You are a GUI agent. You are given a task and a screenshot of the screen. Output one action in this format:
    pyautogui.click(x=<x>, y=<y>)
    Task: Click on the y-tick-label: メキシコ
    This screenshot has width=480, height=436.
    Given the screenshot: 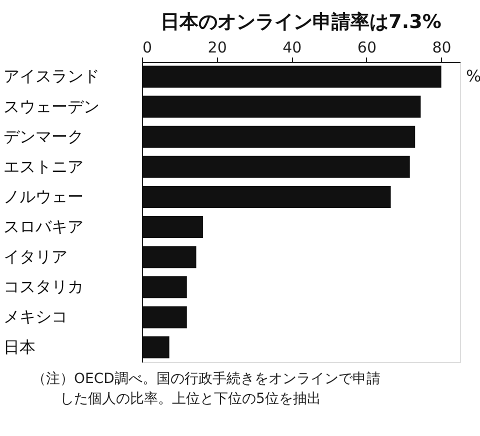 What is the action you would take?
    pyautogui.click(x=36, y=316)
    